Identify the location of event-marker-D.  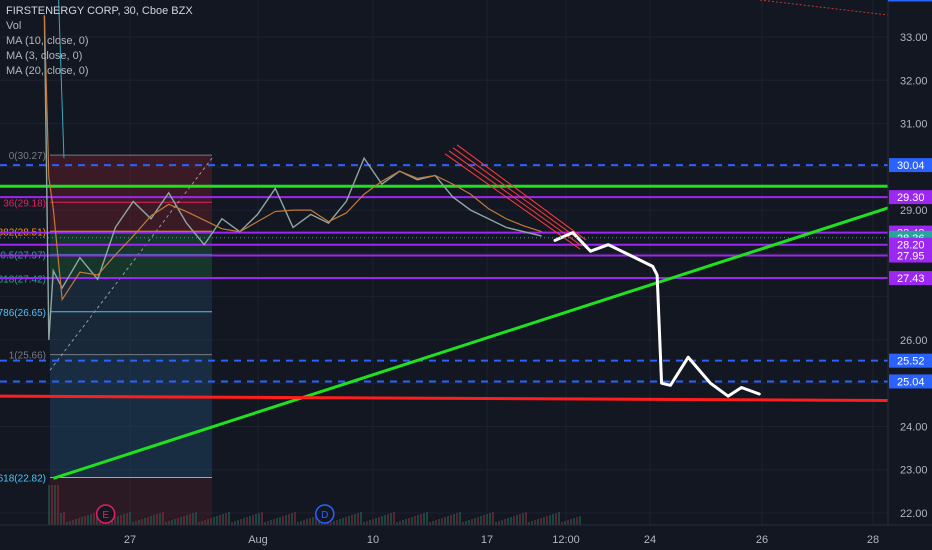
(325, 514).